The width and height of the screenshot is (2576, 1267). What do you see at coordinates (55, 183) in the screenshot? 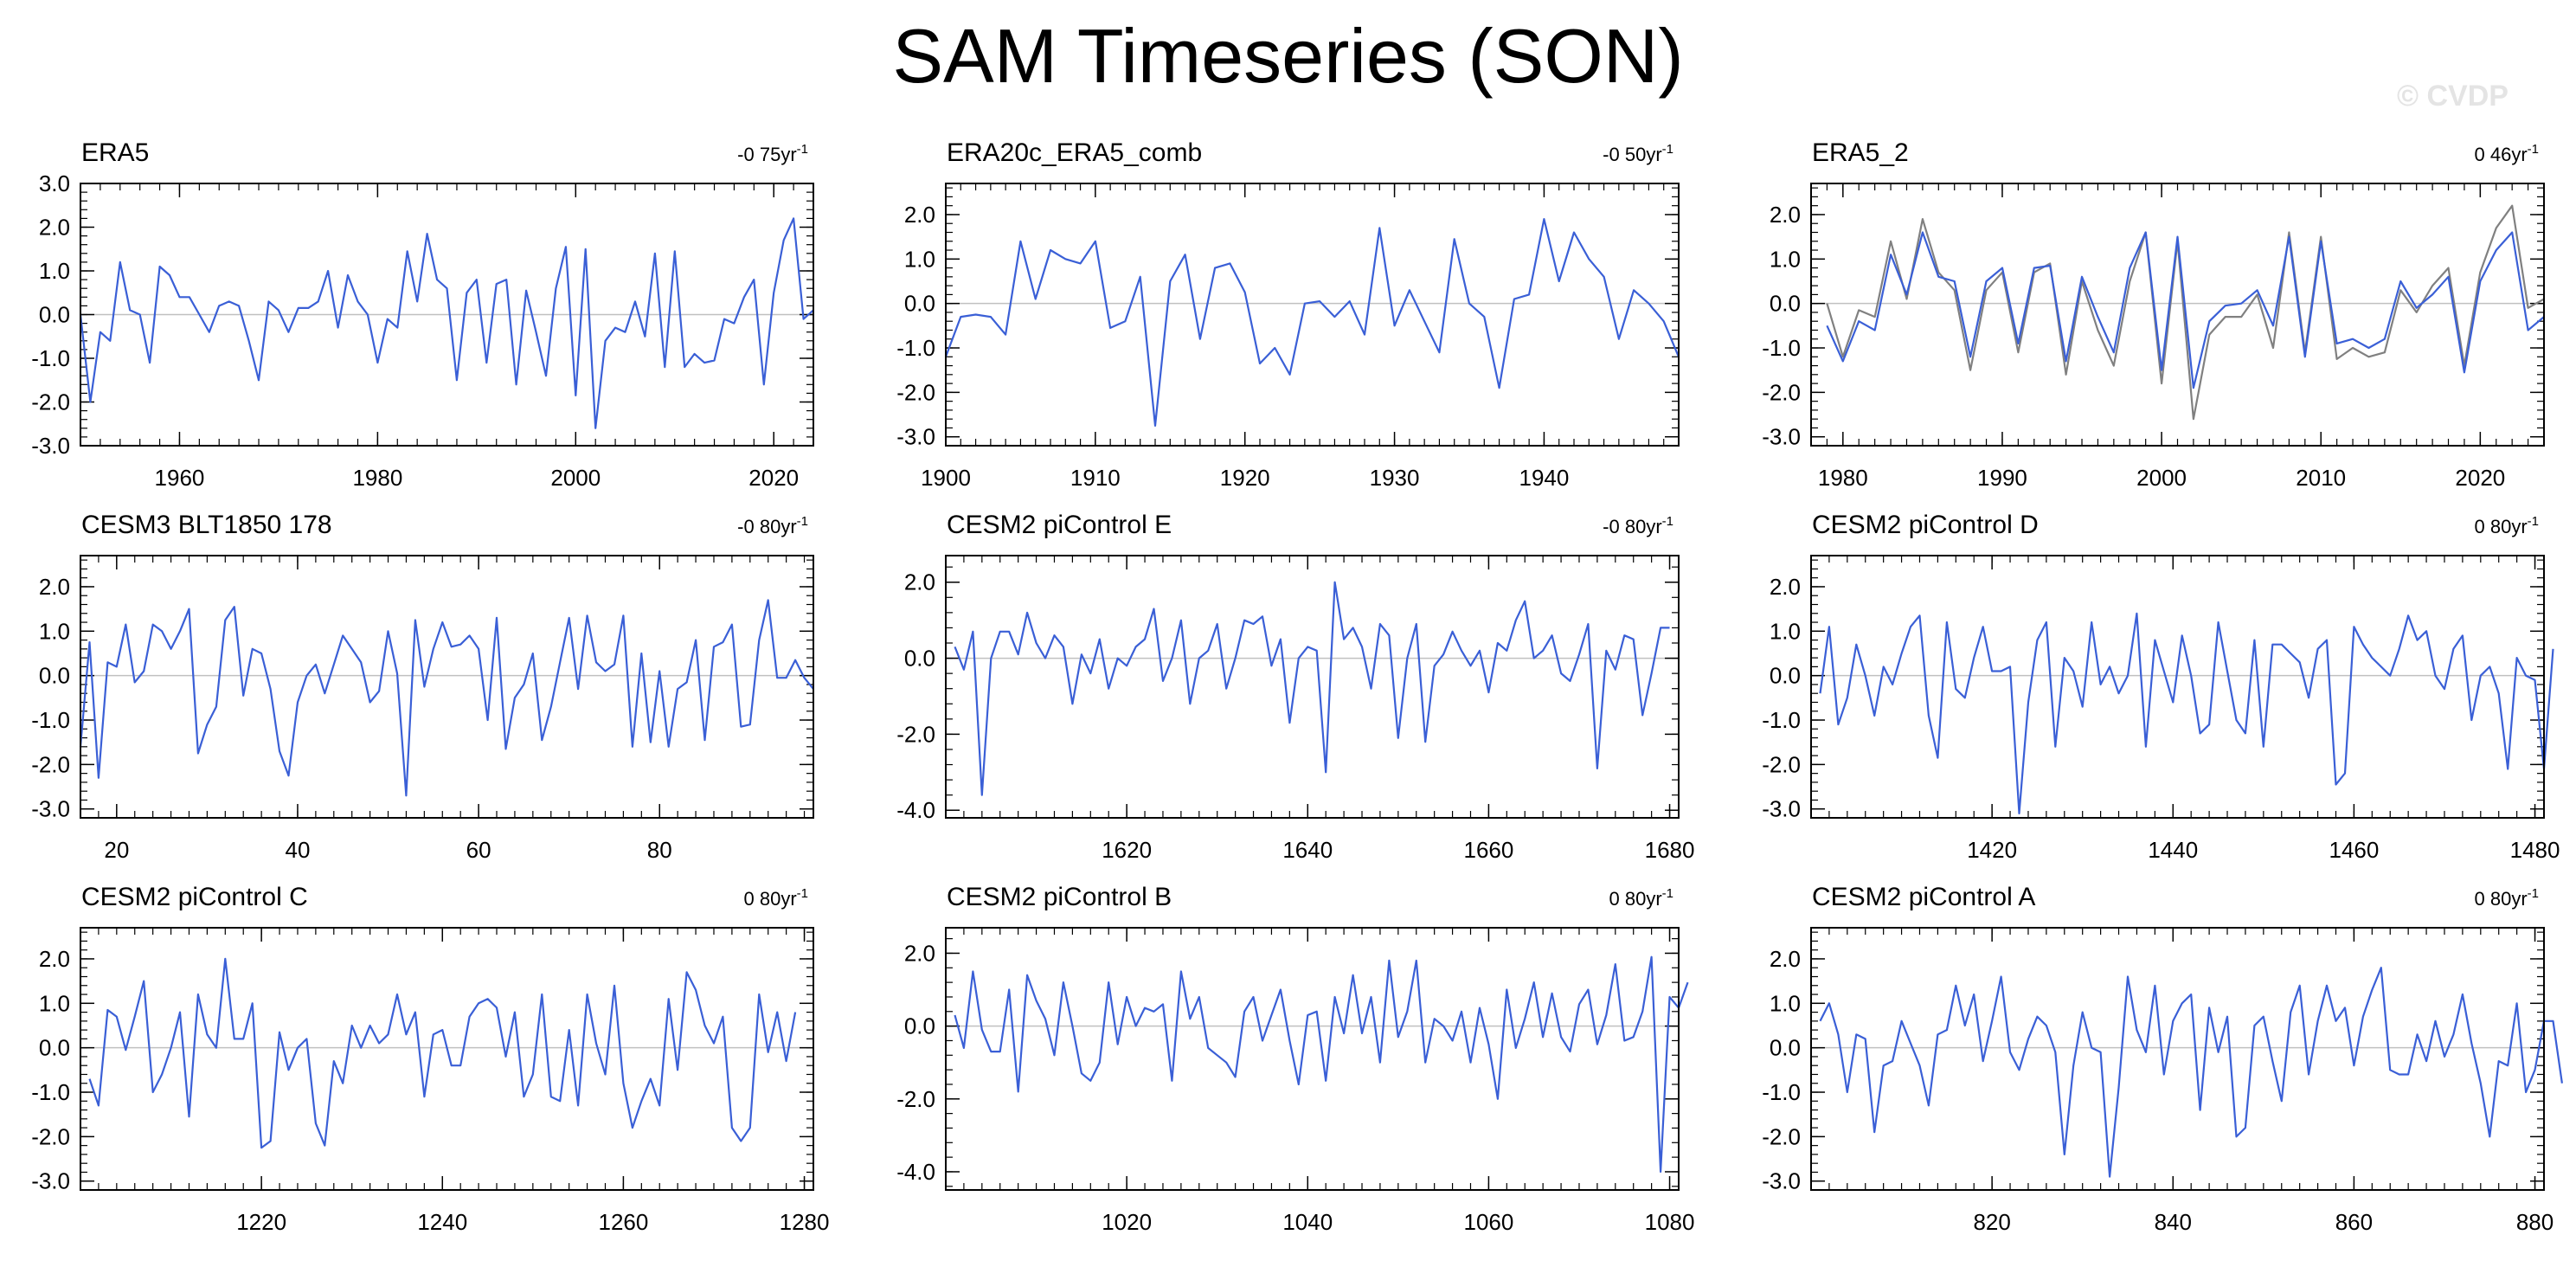
I see `y-tick-label: 3.0` at bounding box center [55, 183].